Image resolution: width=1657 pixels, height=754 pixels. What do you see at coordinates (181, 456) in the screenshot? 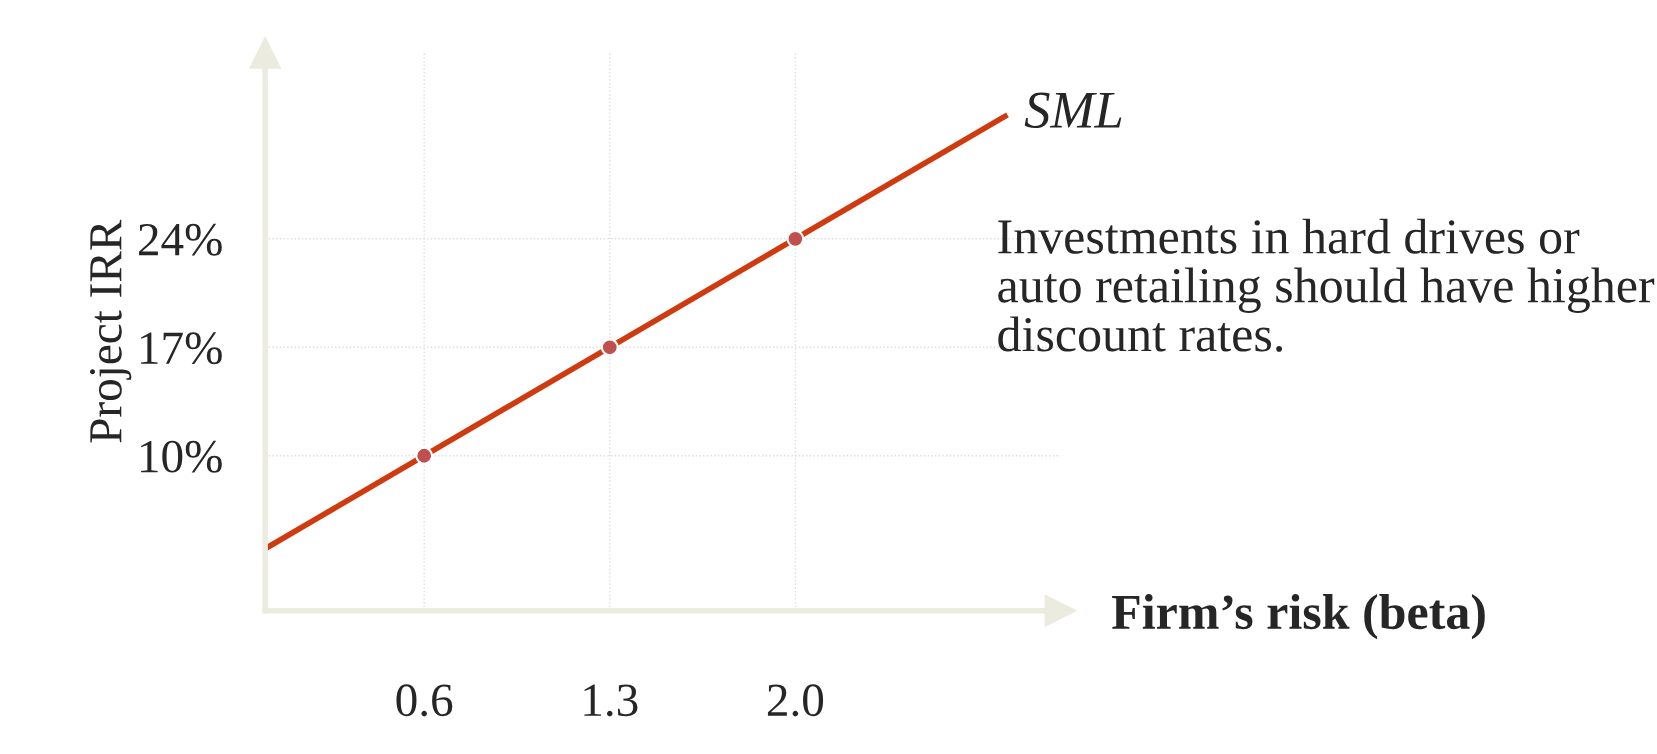
I see `y-tick-label: 10%` at bounding box center [181, 456].